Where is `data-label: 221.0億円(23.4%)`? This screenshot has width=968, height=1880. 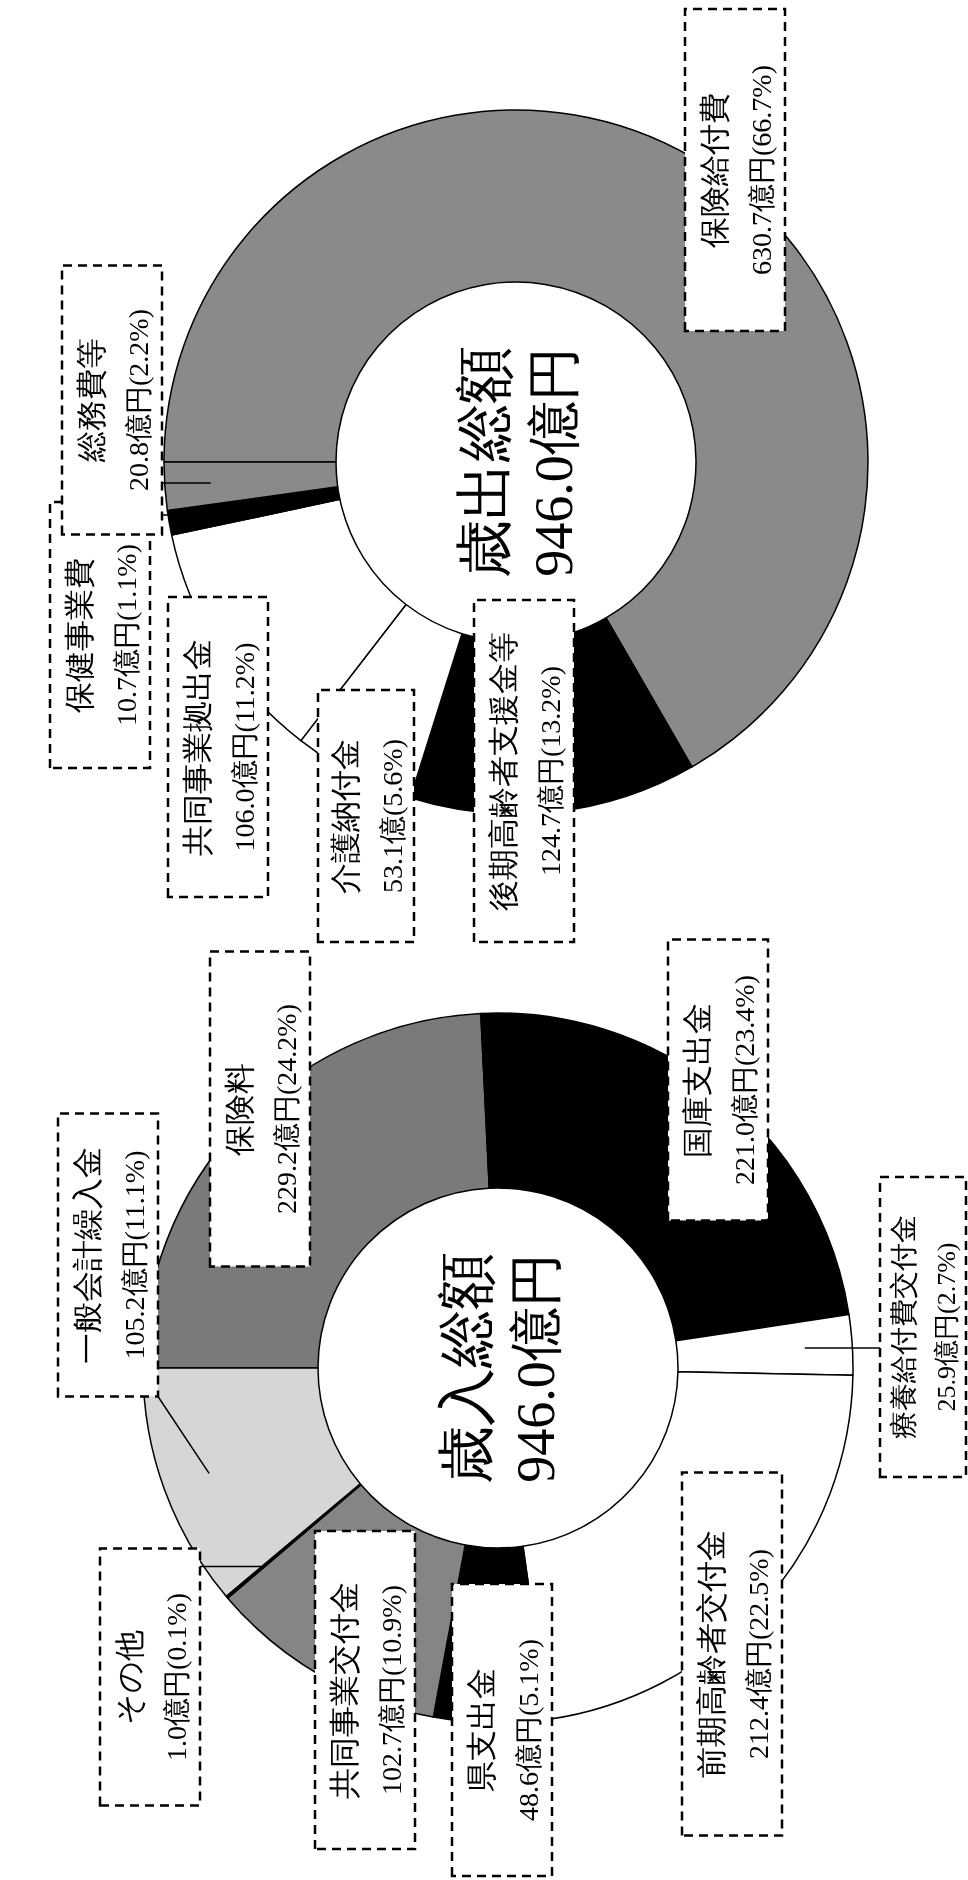 data-label: 221.0億円(23.4%) is located at coordinates (744, 1080).